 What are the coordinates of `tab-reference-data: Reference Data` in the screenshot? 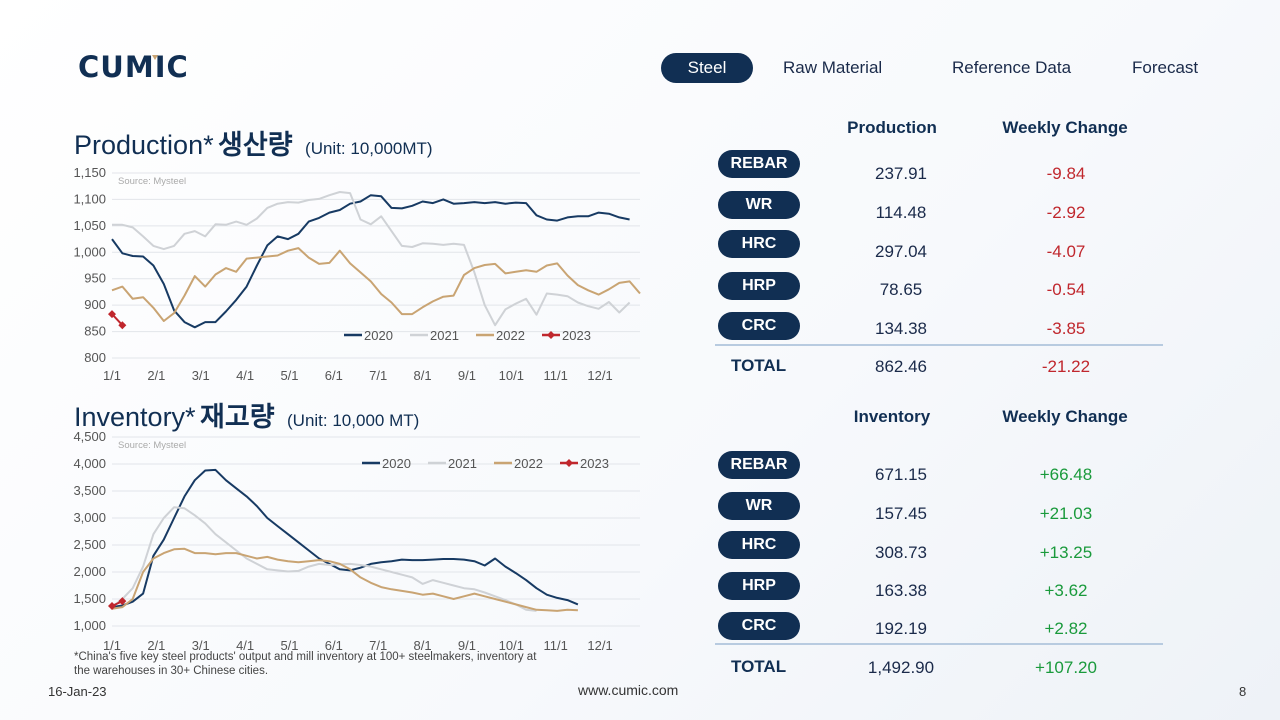 It's located at (1012, 67).